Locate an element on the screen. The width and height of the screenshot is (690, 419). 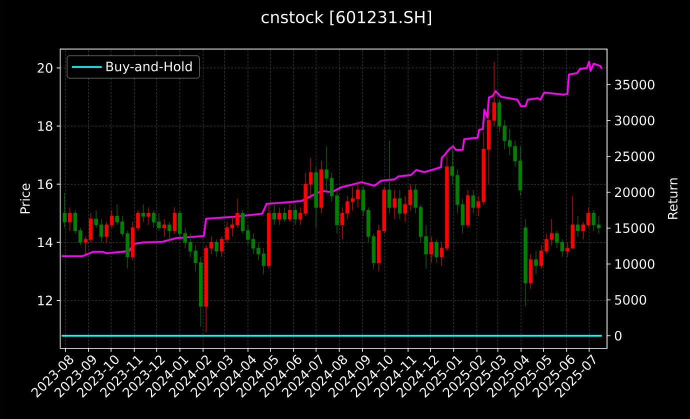
chart-title: cnstock [601231.SH] is located at coordinates (347, 18).